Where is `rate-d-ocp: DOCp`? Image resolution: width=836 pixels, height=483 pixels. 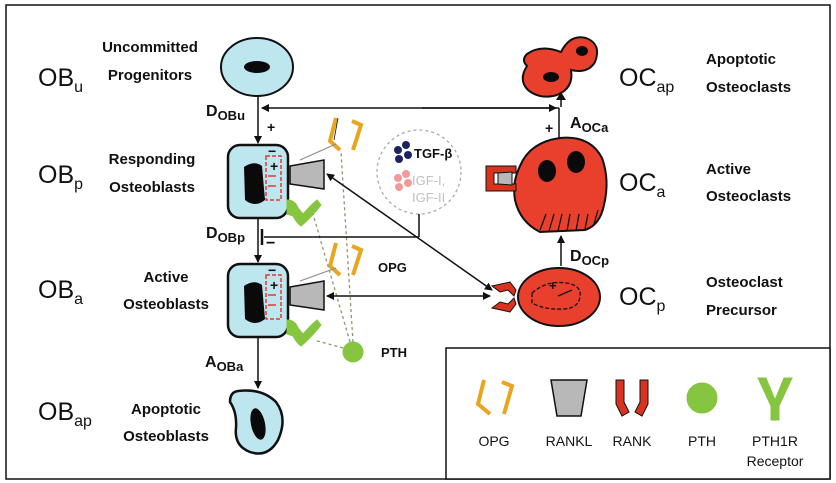
rate-d-ocp: DOCp is located at coordinates (589, 258).